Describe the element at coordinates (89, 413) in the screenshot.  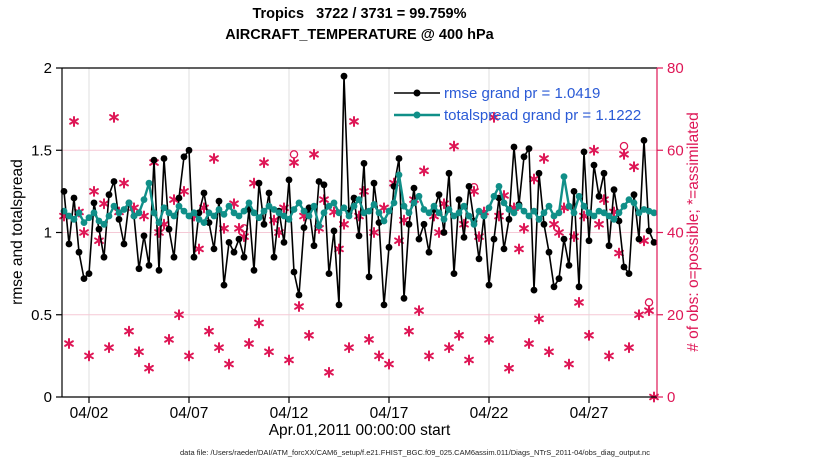
I see `svg-text: 04/02` at that location.